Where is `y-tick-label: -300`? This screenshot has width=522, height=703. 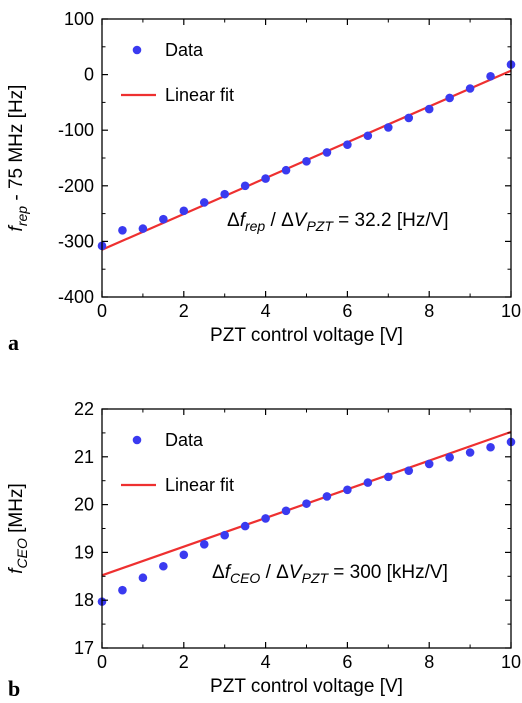
y-tick-label: -300 is located at coordinates (76, 241).